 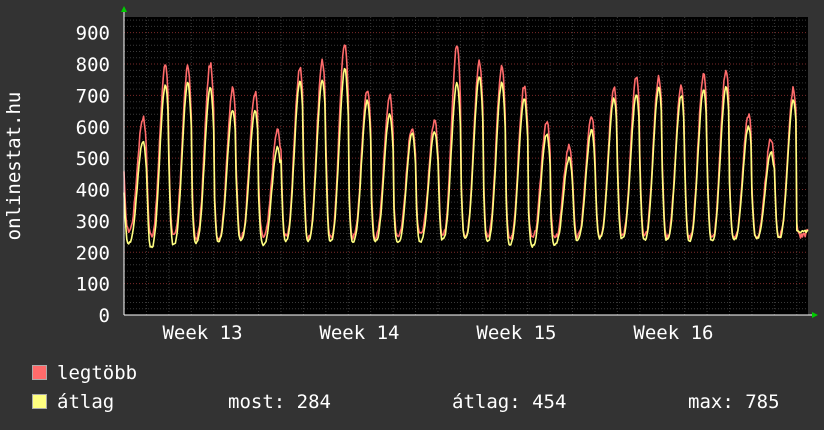 I want to click on y-tick-label: 800, so click(x=93, y=65).